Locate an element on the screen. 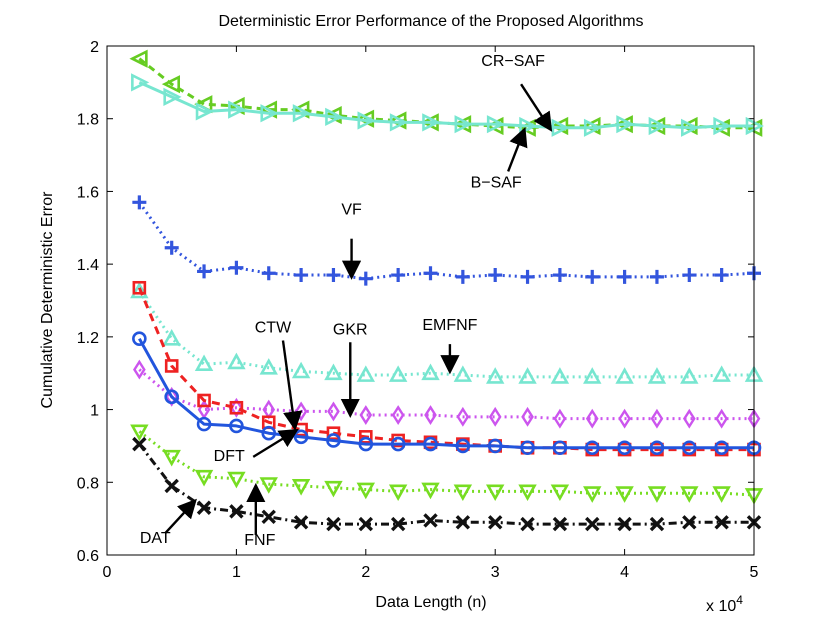  annotation-arrow-cr-saf is located at coordinates (536, 107).